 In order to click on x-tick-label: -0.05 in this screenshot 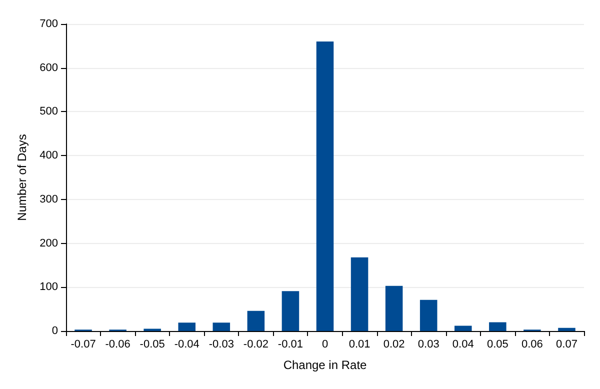, I will do `click(152, 344)`.